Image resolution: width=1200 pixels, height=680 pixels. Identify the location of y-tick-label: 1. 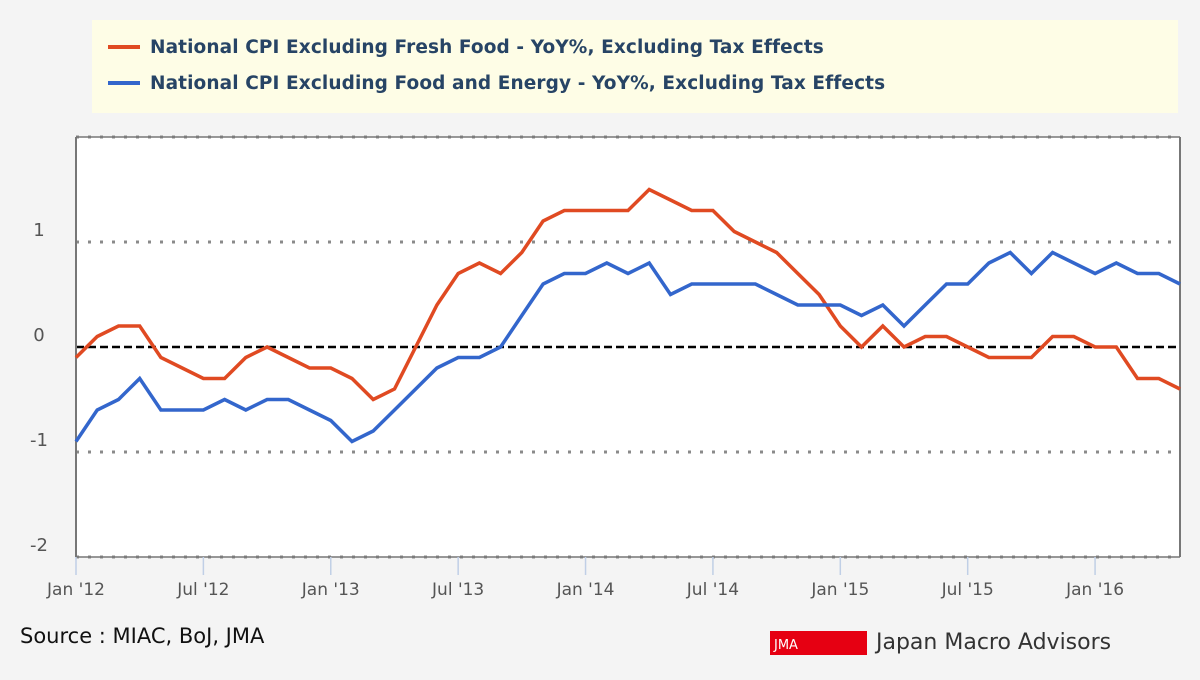
(38, 230).